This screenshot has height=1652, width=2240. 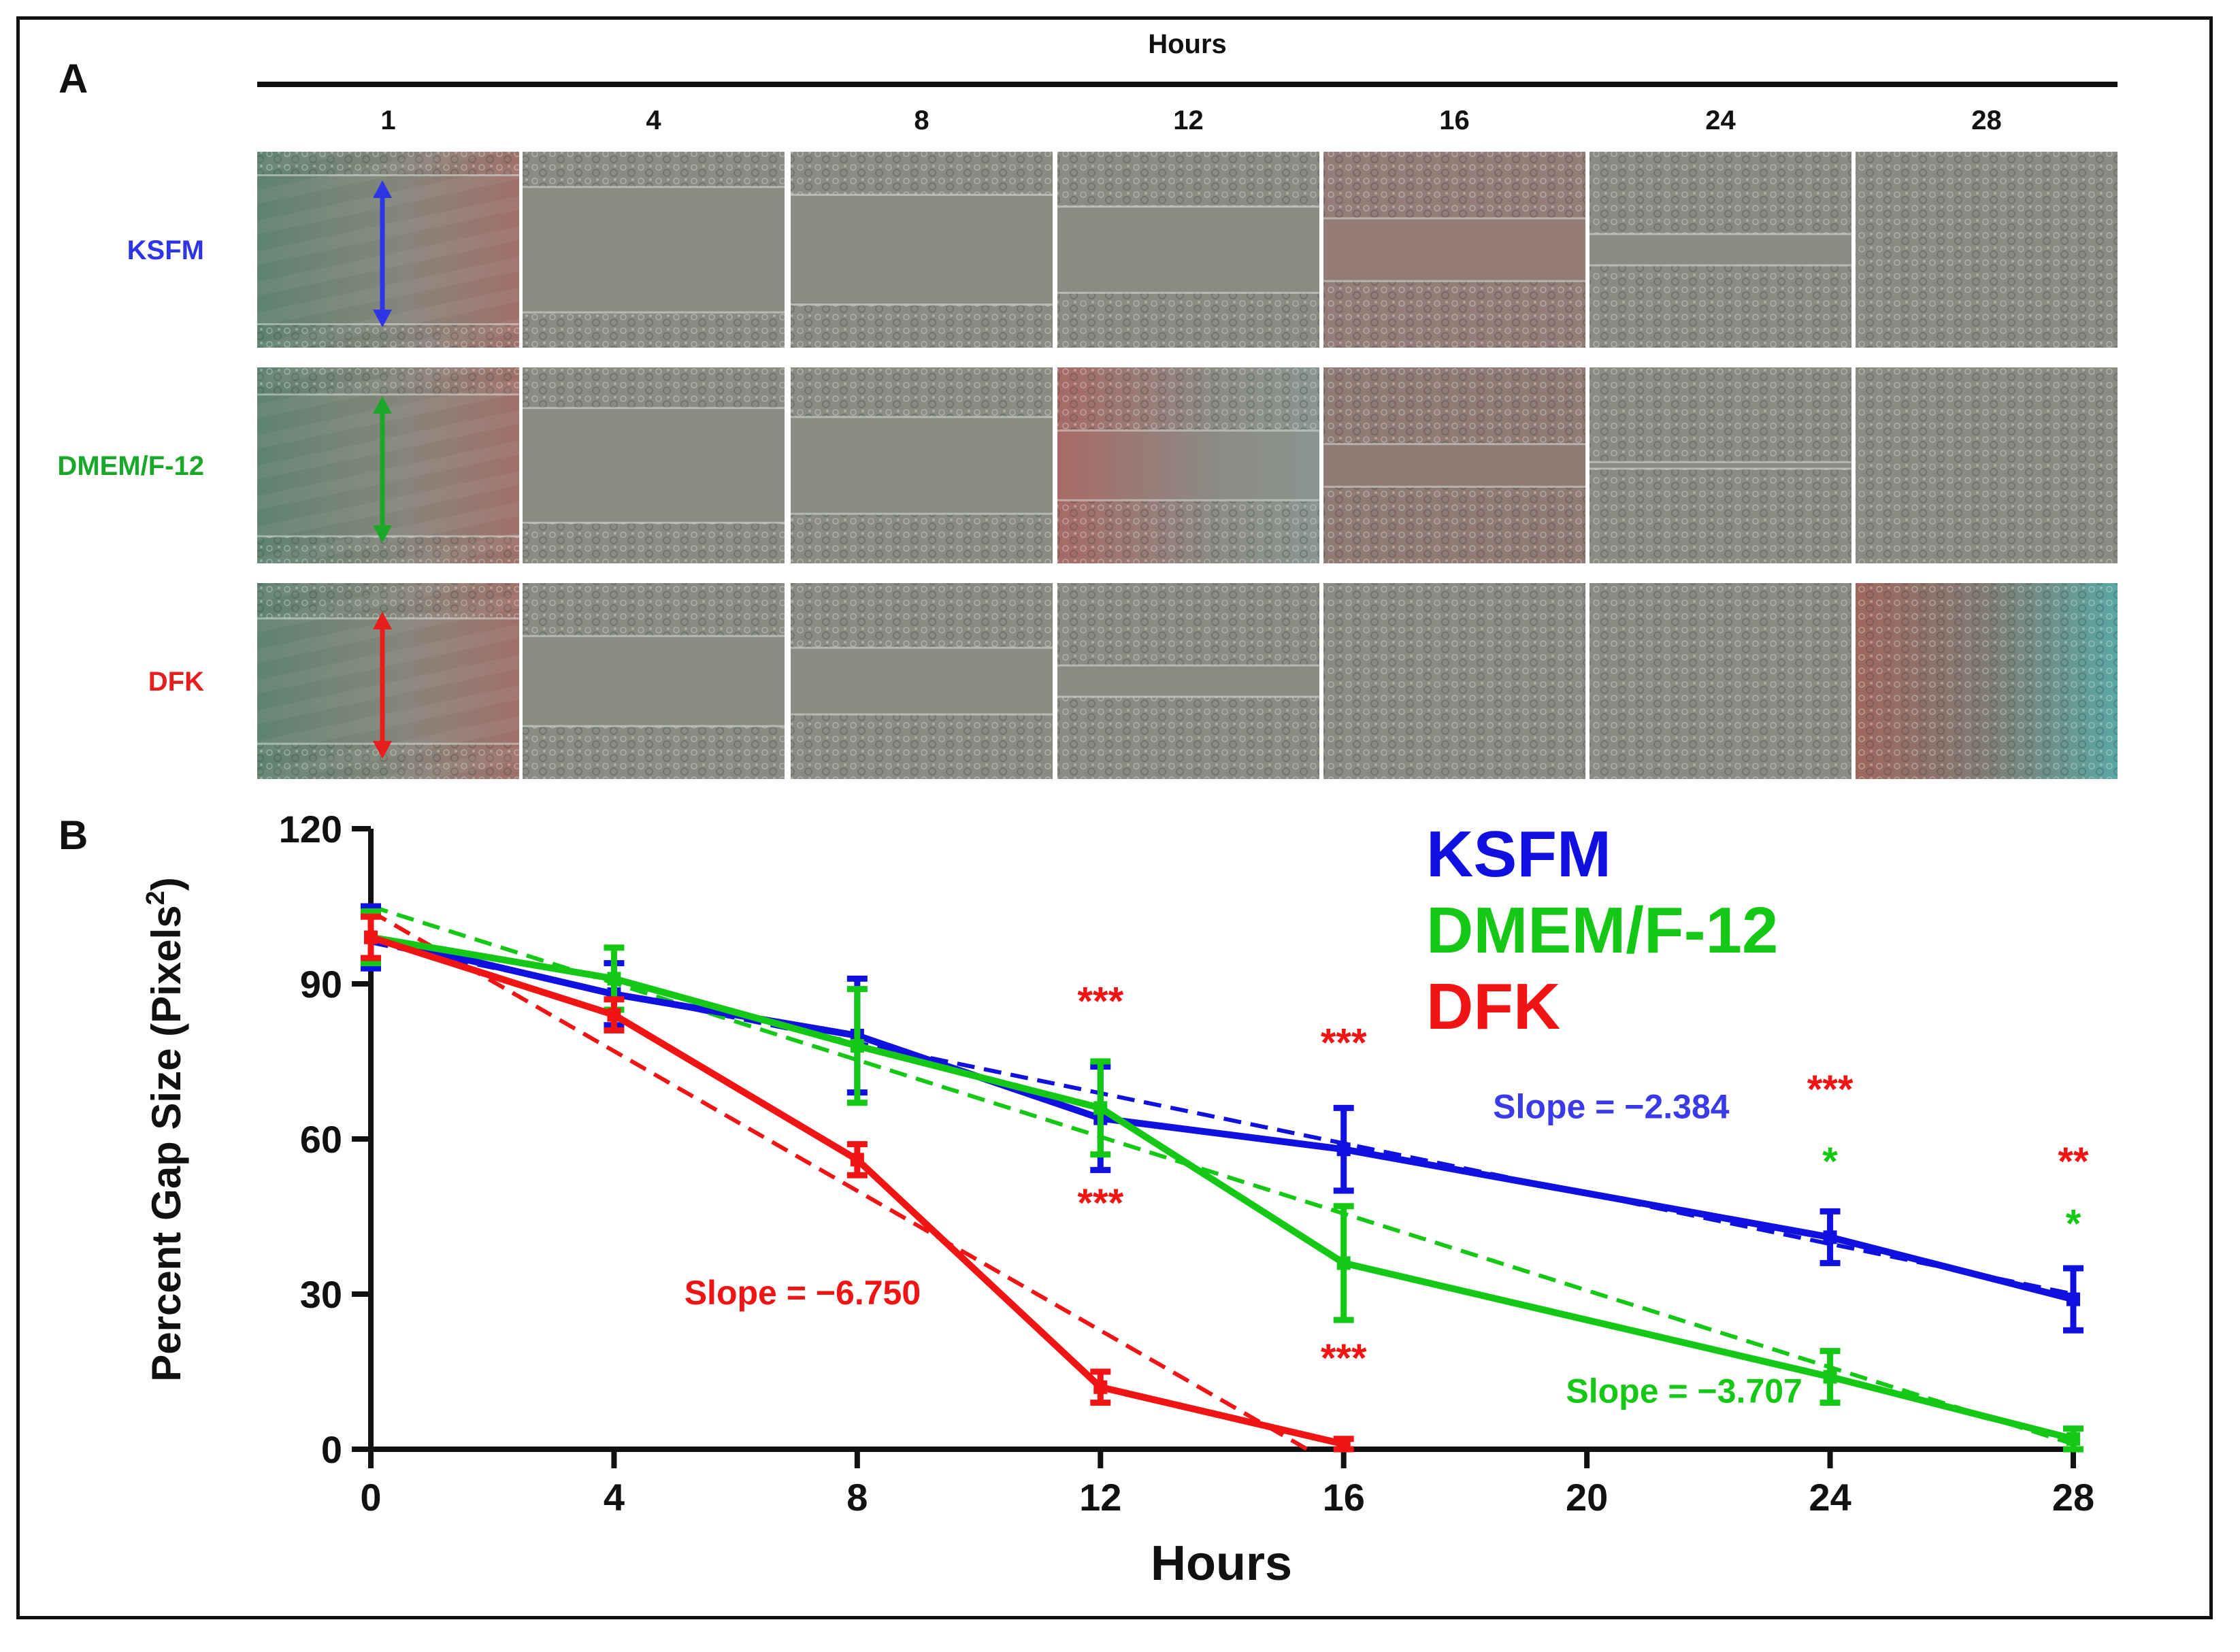 I want to click on panel-a-column-labels: 1 4 8 12 16 24 28, so click(x=1191, y=120).